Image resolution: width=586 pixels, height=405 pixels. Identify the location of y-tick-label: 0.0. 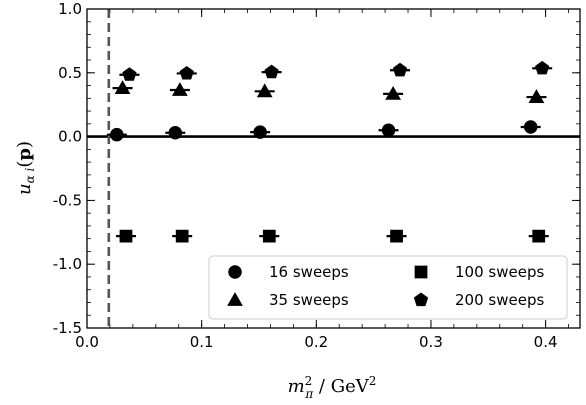
(70, 137).